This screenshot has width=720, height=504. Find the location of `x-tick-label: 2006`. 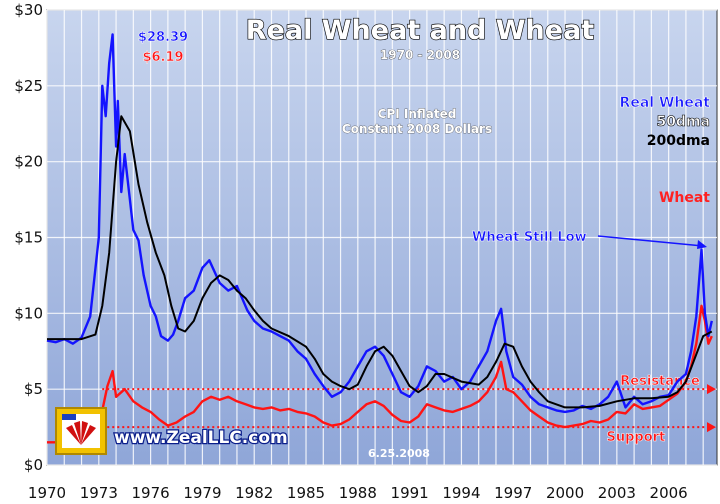

x-tick-label: 2006 is located at coordinates (669, 493).